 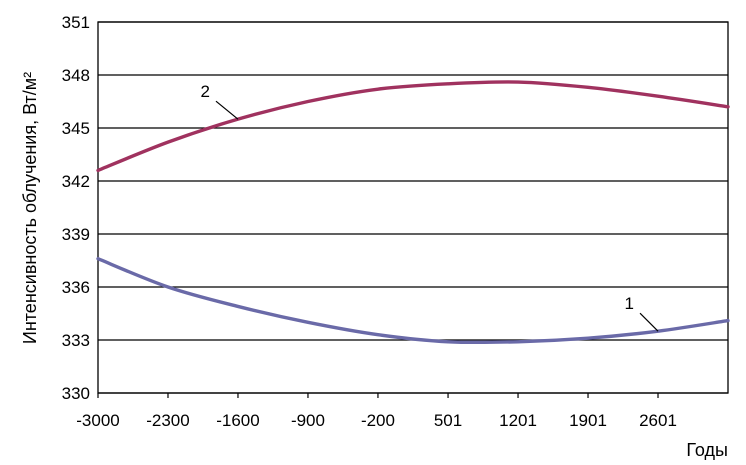 What do you see at coordinates (237, 420) in the screenshot?
I see `x-tick-label-2: -1600` at bounding box center [237, 420].